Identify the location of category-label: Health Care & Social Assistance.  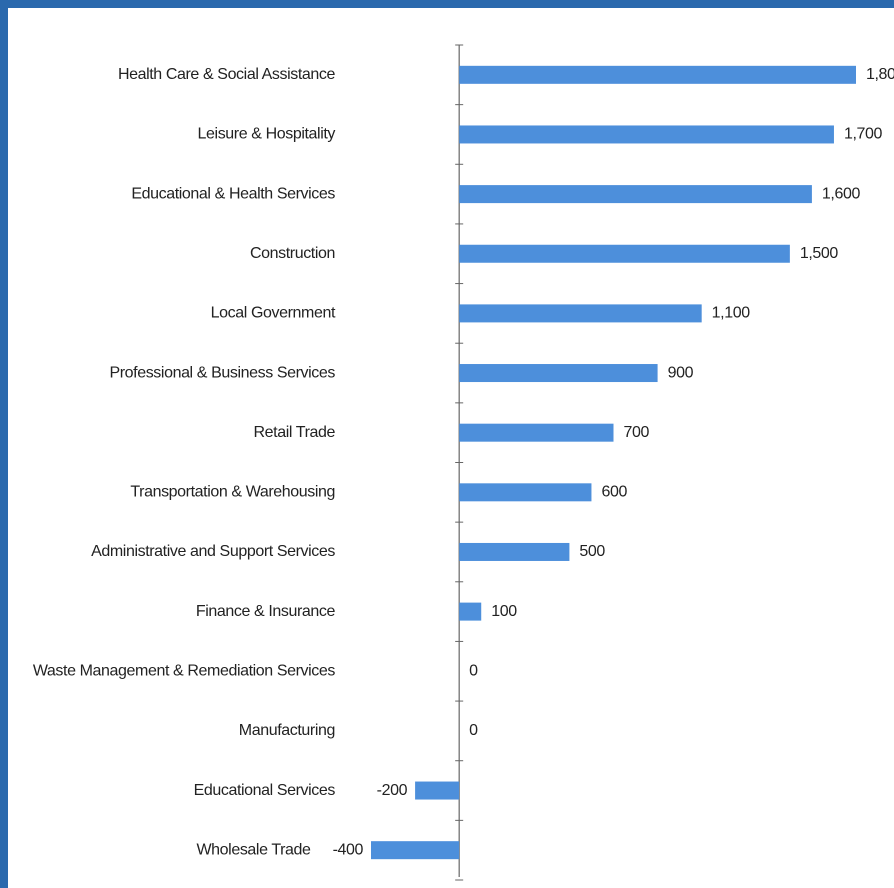
(227, 74).